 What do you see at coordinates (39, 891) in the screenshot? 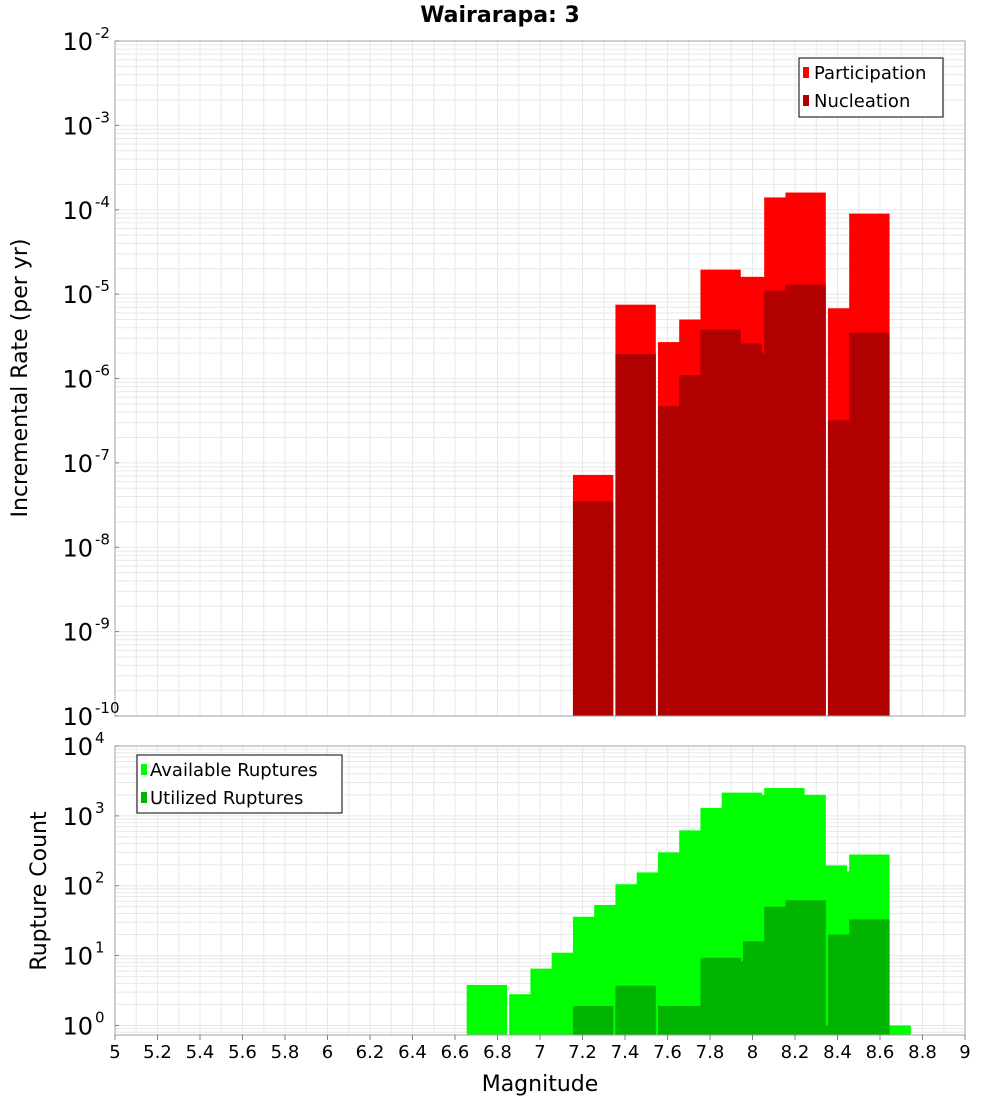
I see `bottom-y-axis-label: Rupture Count` at bounding box center [39, 891].